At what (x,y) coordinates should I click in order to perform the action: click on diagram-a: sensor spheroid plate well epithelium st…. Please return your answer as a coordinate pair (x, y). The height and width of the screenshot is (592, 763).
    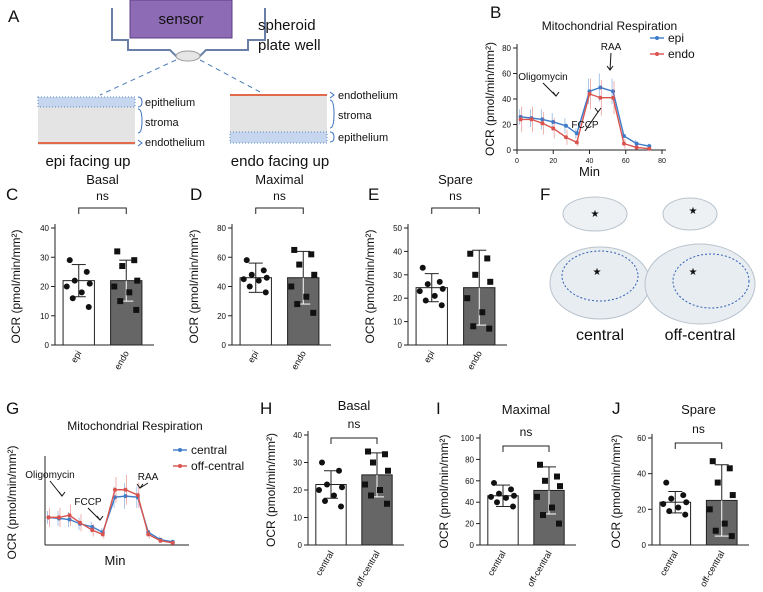
    Looking at the image, I should click on (217, 85).